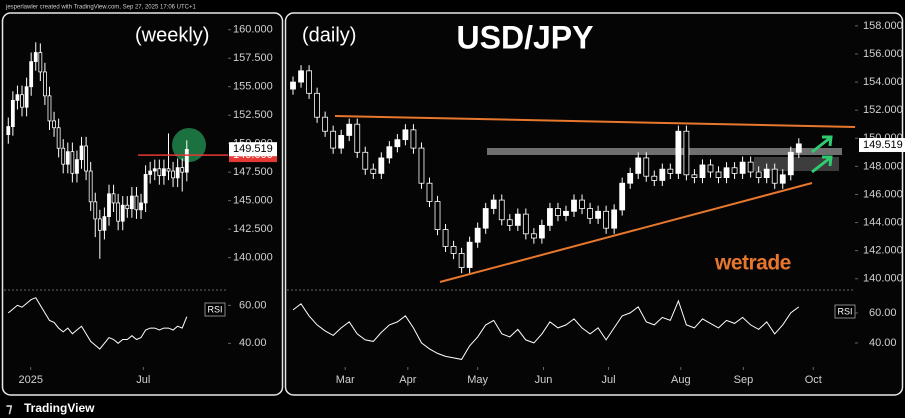 The image size is (905, 418). I want to click on chart-title: (weekly), so click(172, 35).